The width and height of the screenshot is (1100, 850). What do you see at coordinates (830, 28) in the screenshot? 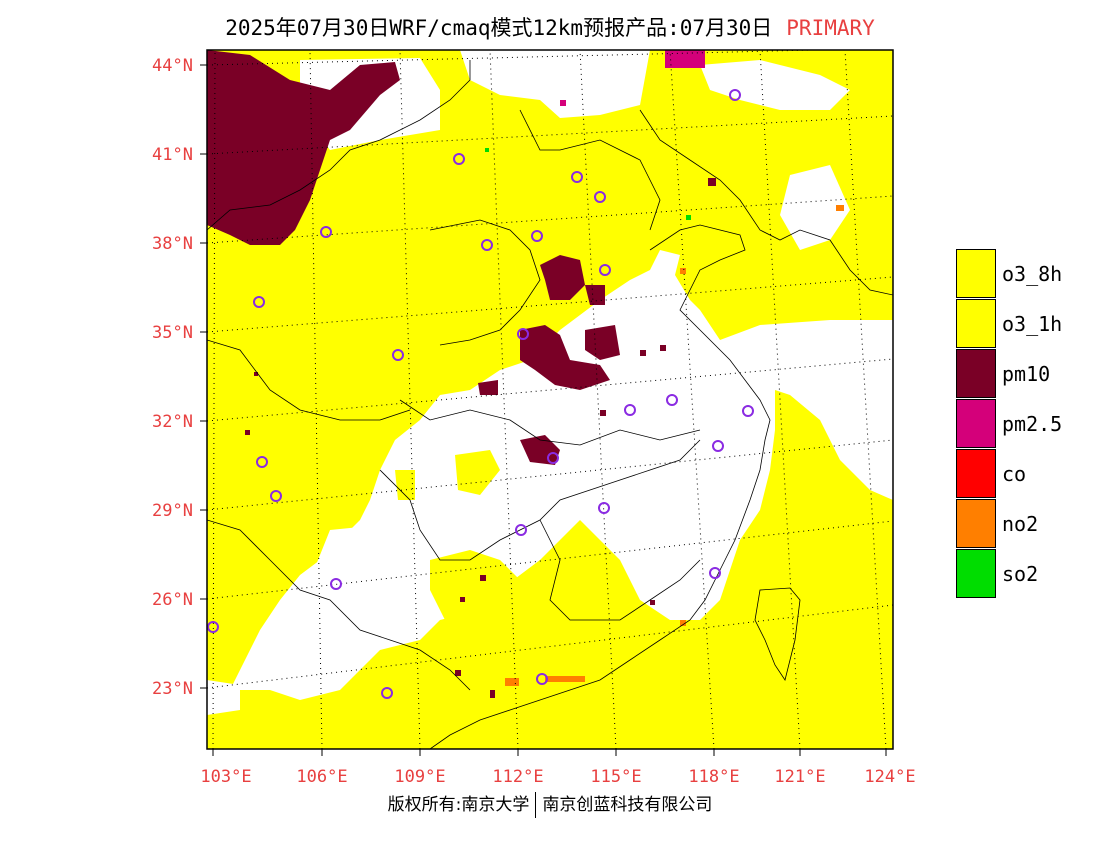
I see `title-tag: PRIMARY` at bounding box center [830, 28].